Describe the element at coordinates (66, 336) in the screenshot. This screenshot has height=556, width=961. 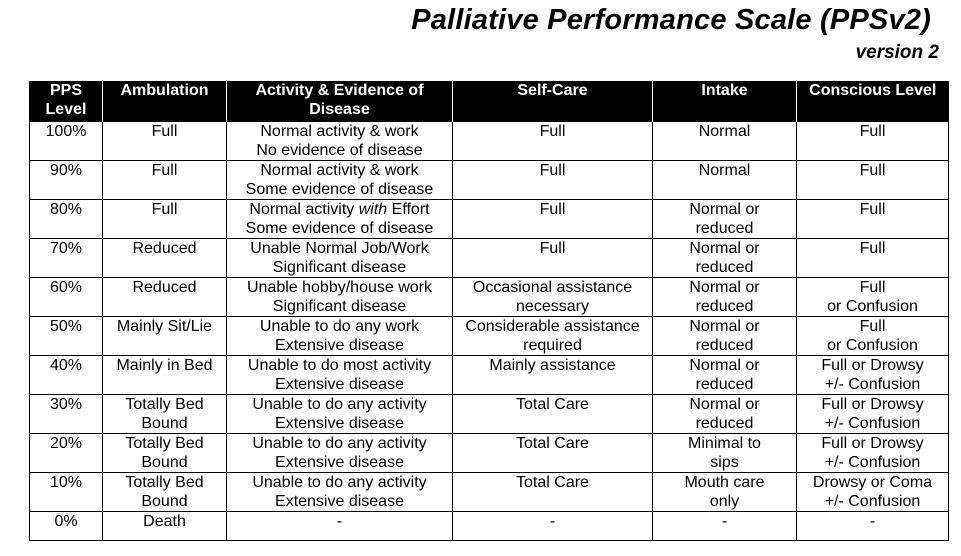
I see `cell-pps-level: 50%` at that location.